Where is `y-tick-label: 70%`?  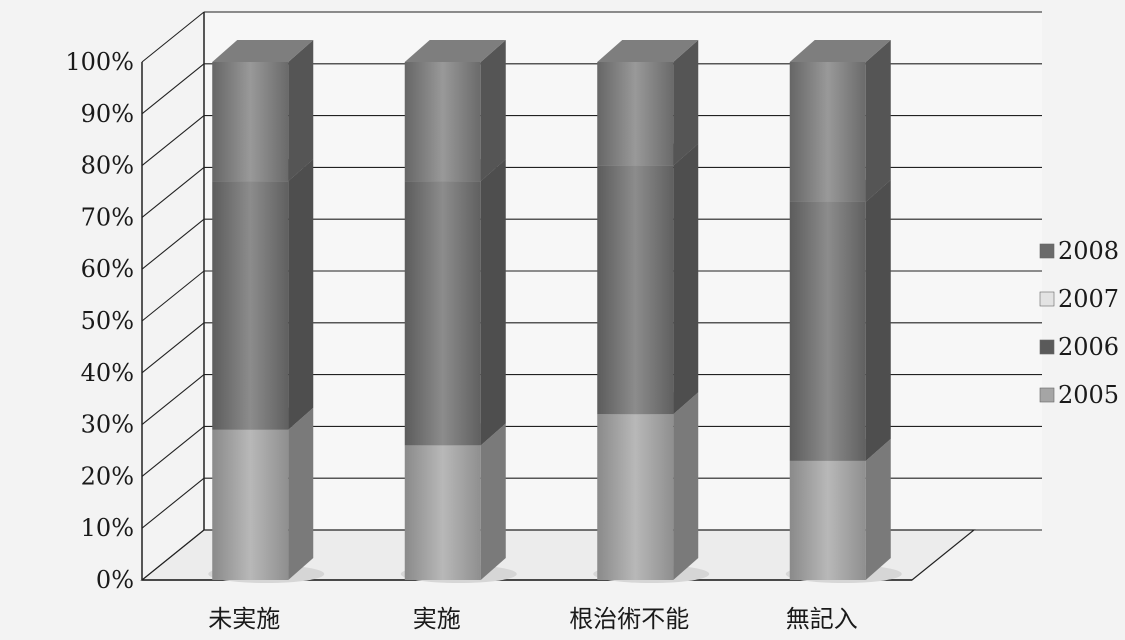
y-tick-label: 70% is located at coordinates (107, 217).